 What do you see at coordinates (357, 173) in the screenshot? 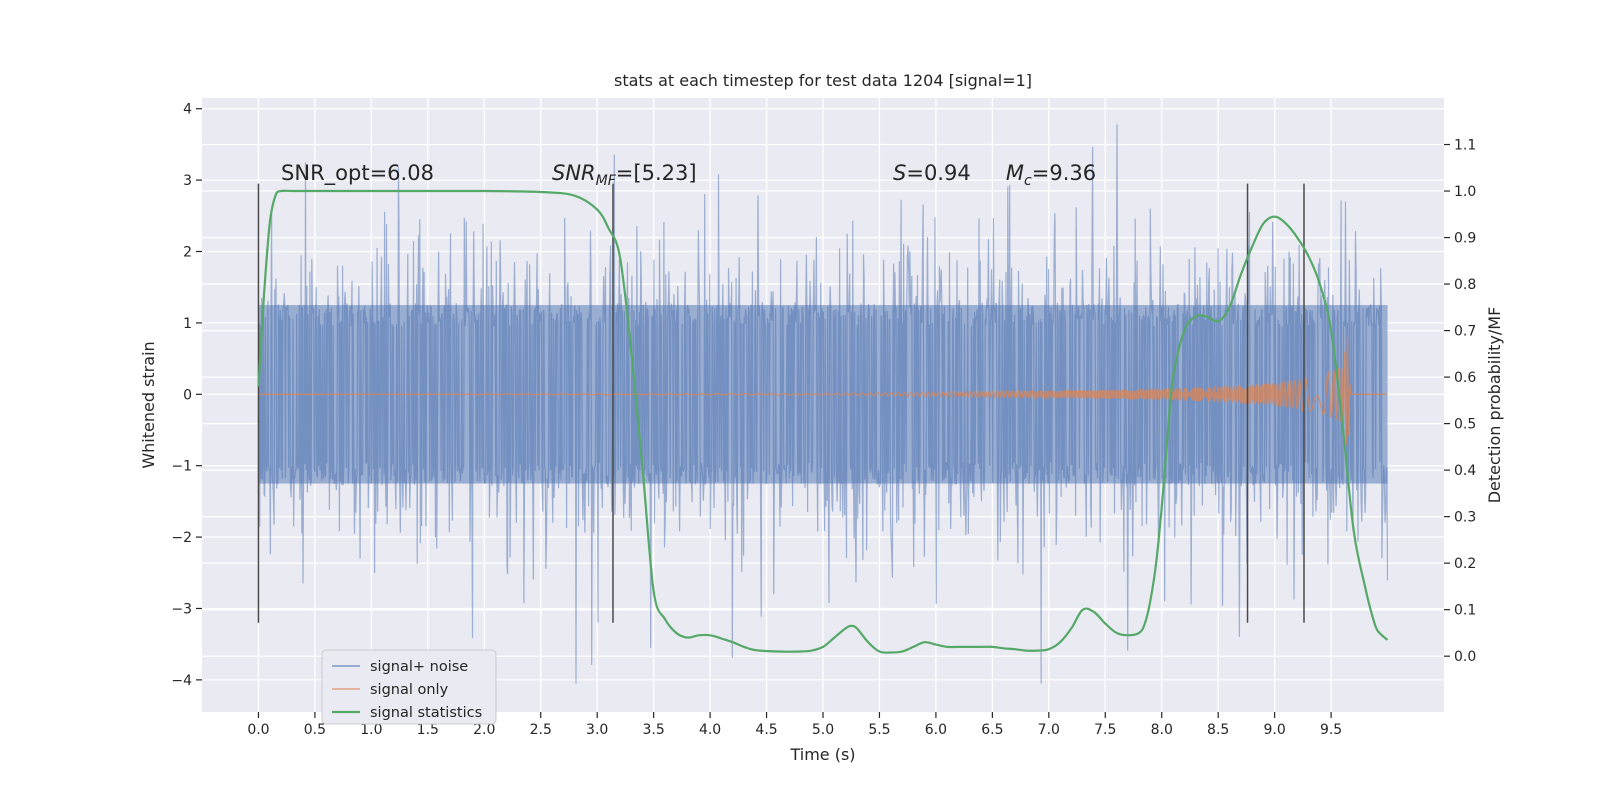
I see `annotation-snr-opt: SNR_opt=6.08` at bounding box center [357, 173].